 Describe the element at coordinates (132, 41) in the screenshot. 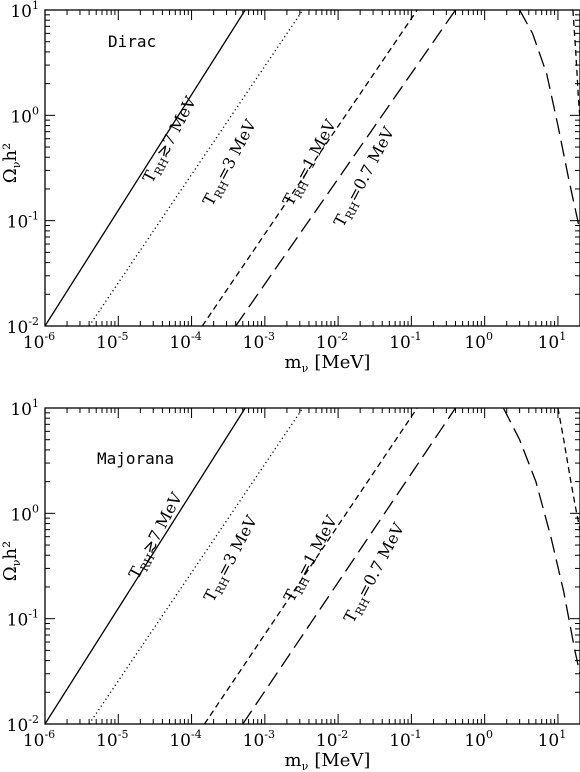

I see `panel-label: Dirac` at that location.